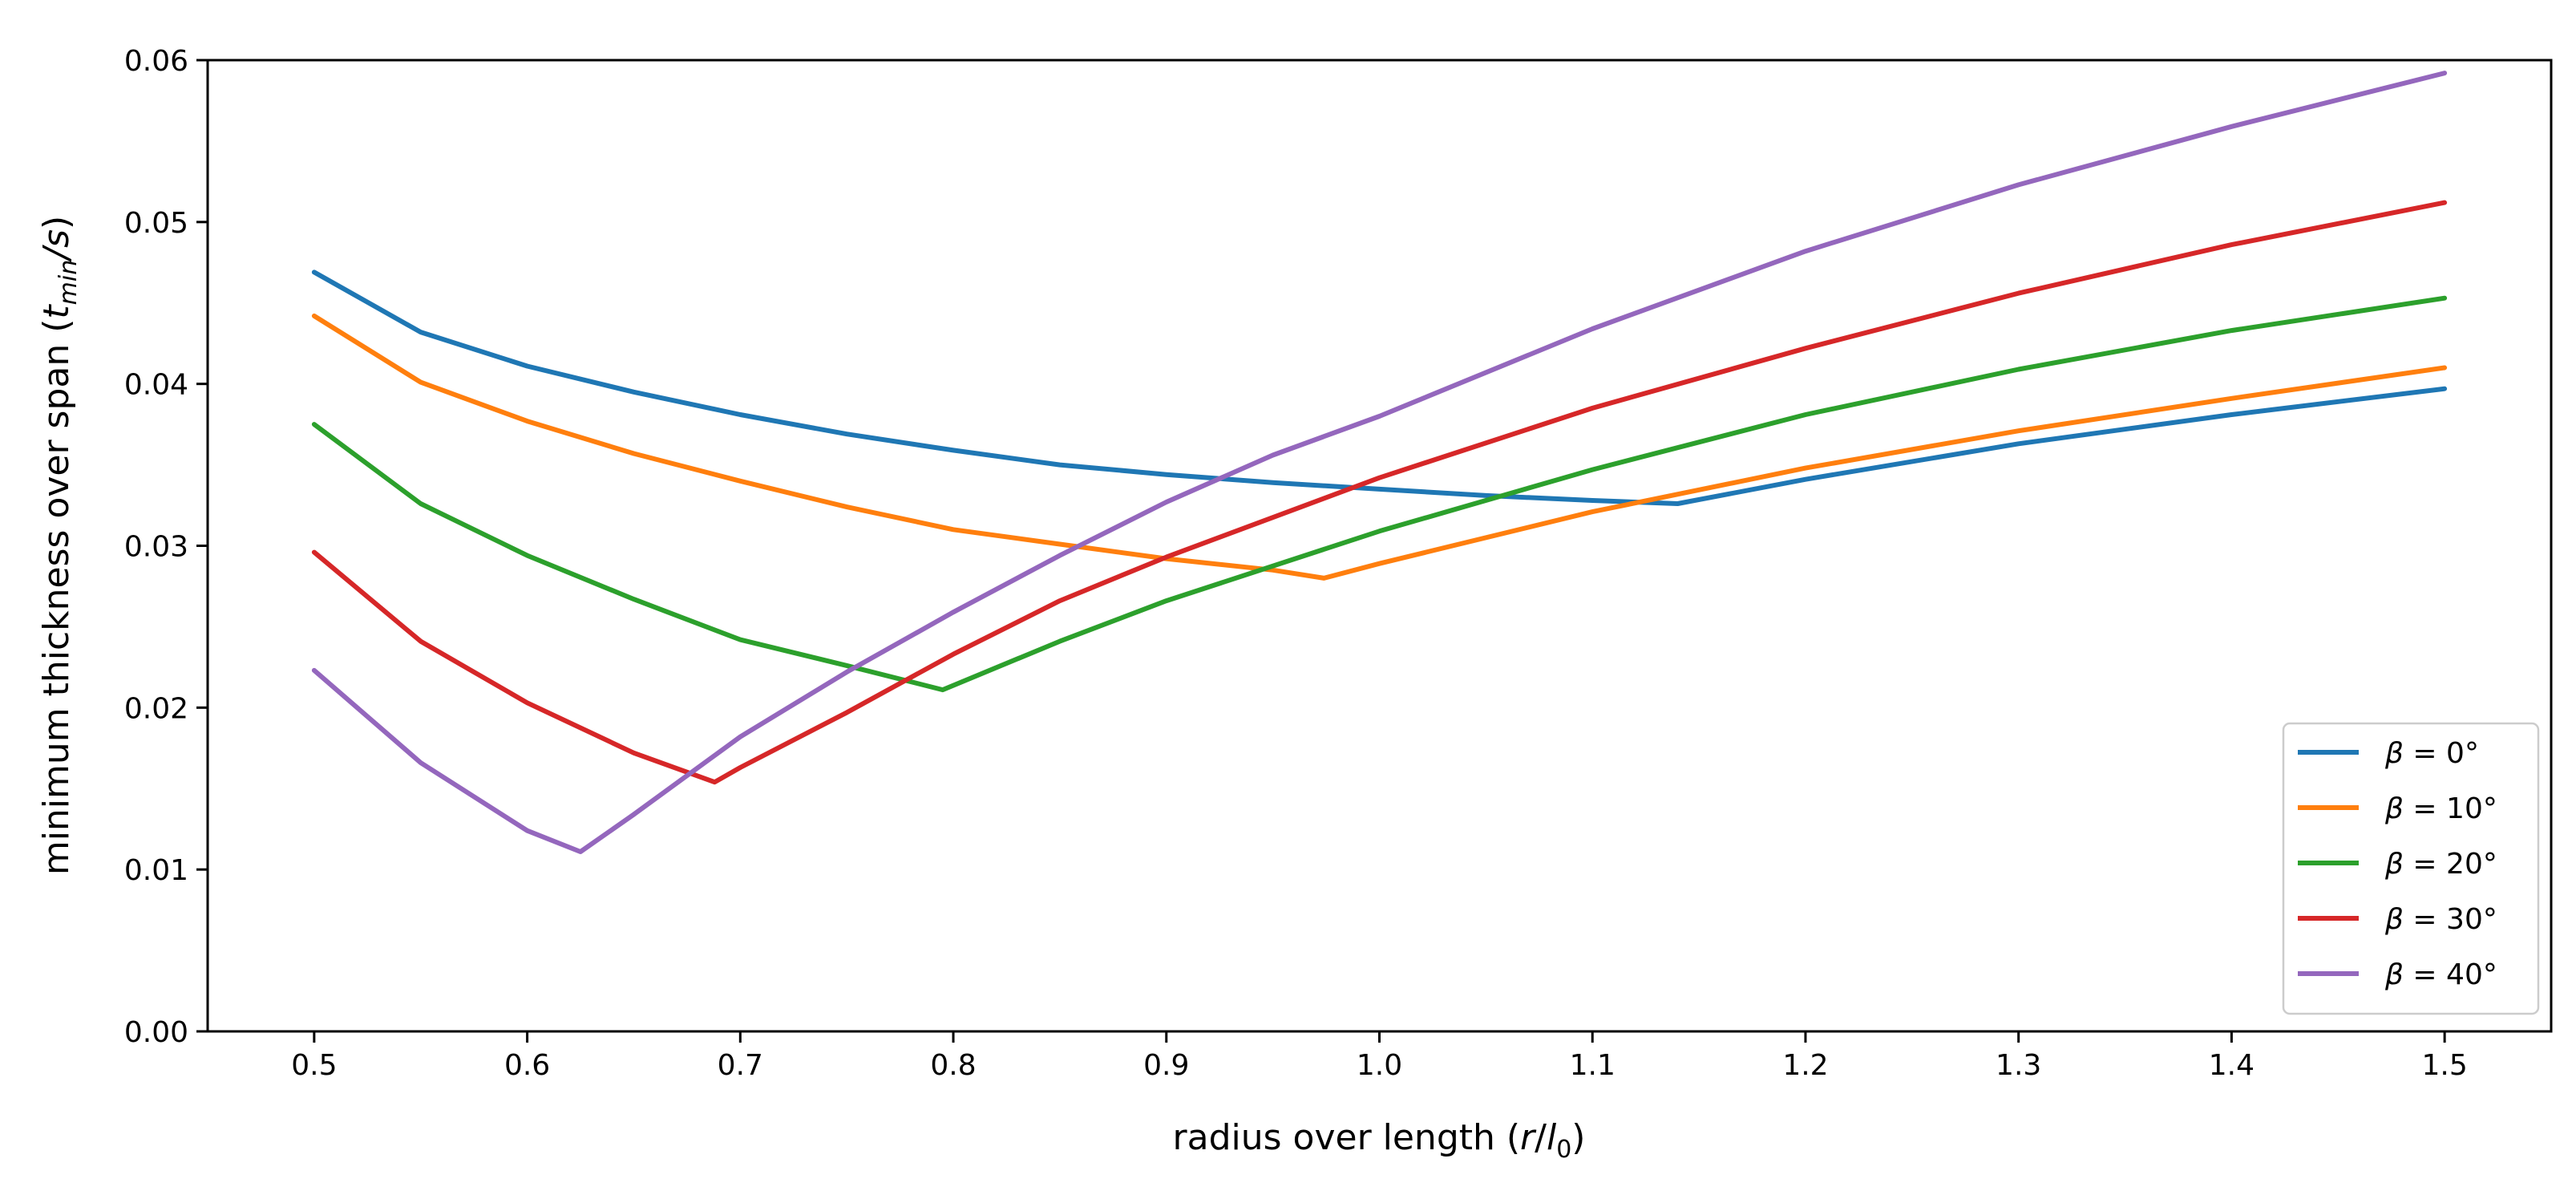 The image size is (2576, 1195). What do you see at coordinates (1563, 1150) in the screenshot?
I see `x-axis-label-subscript: 0` at bounding box center [1563, 1150].